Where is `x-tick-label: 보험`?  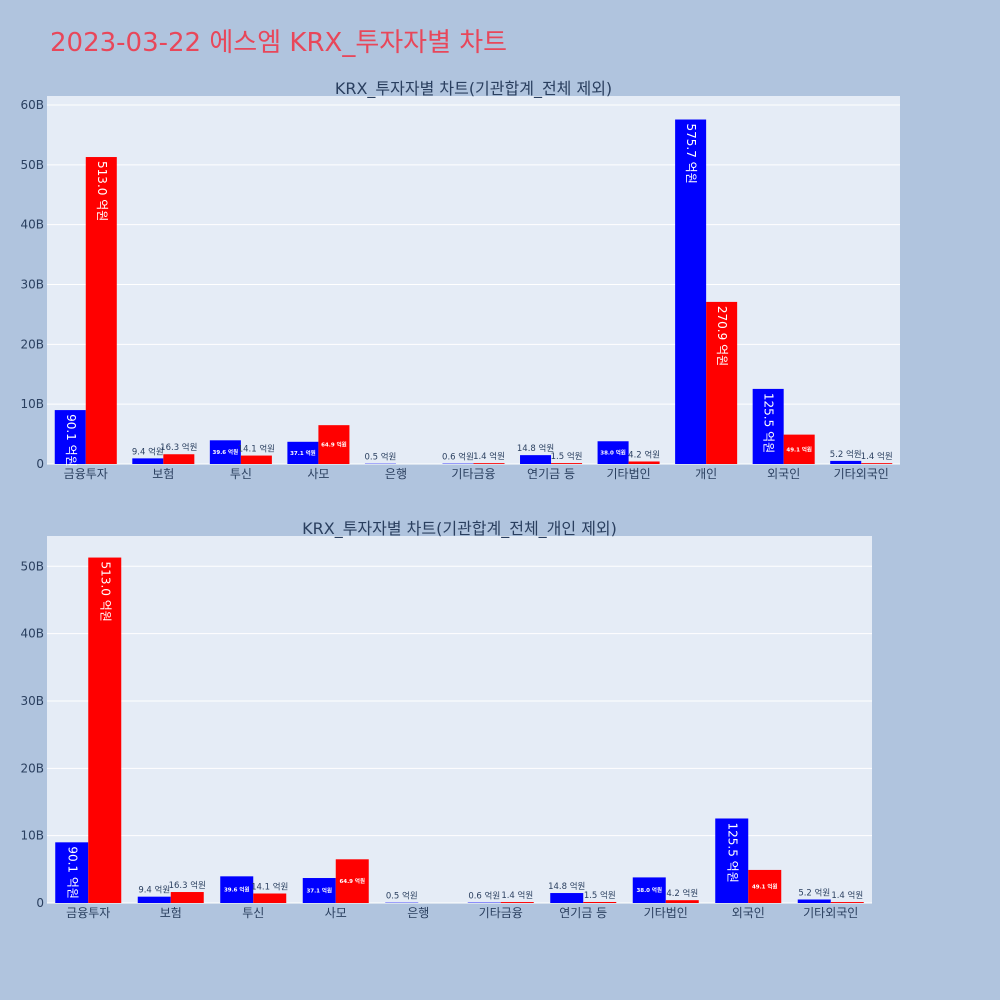 x-tick-label: 보험 is located at coordinates (171, 913).